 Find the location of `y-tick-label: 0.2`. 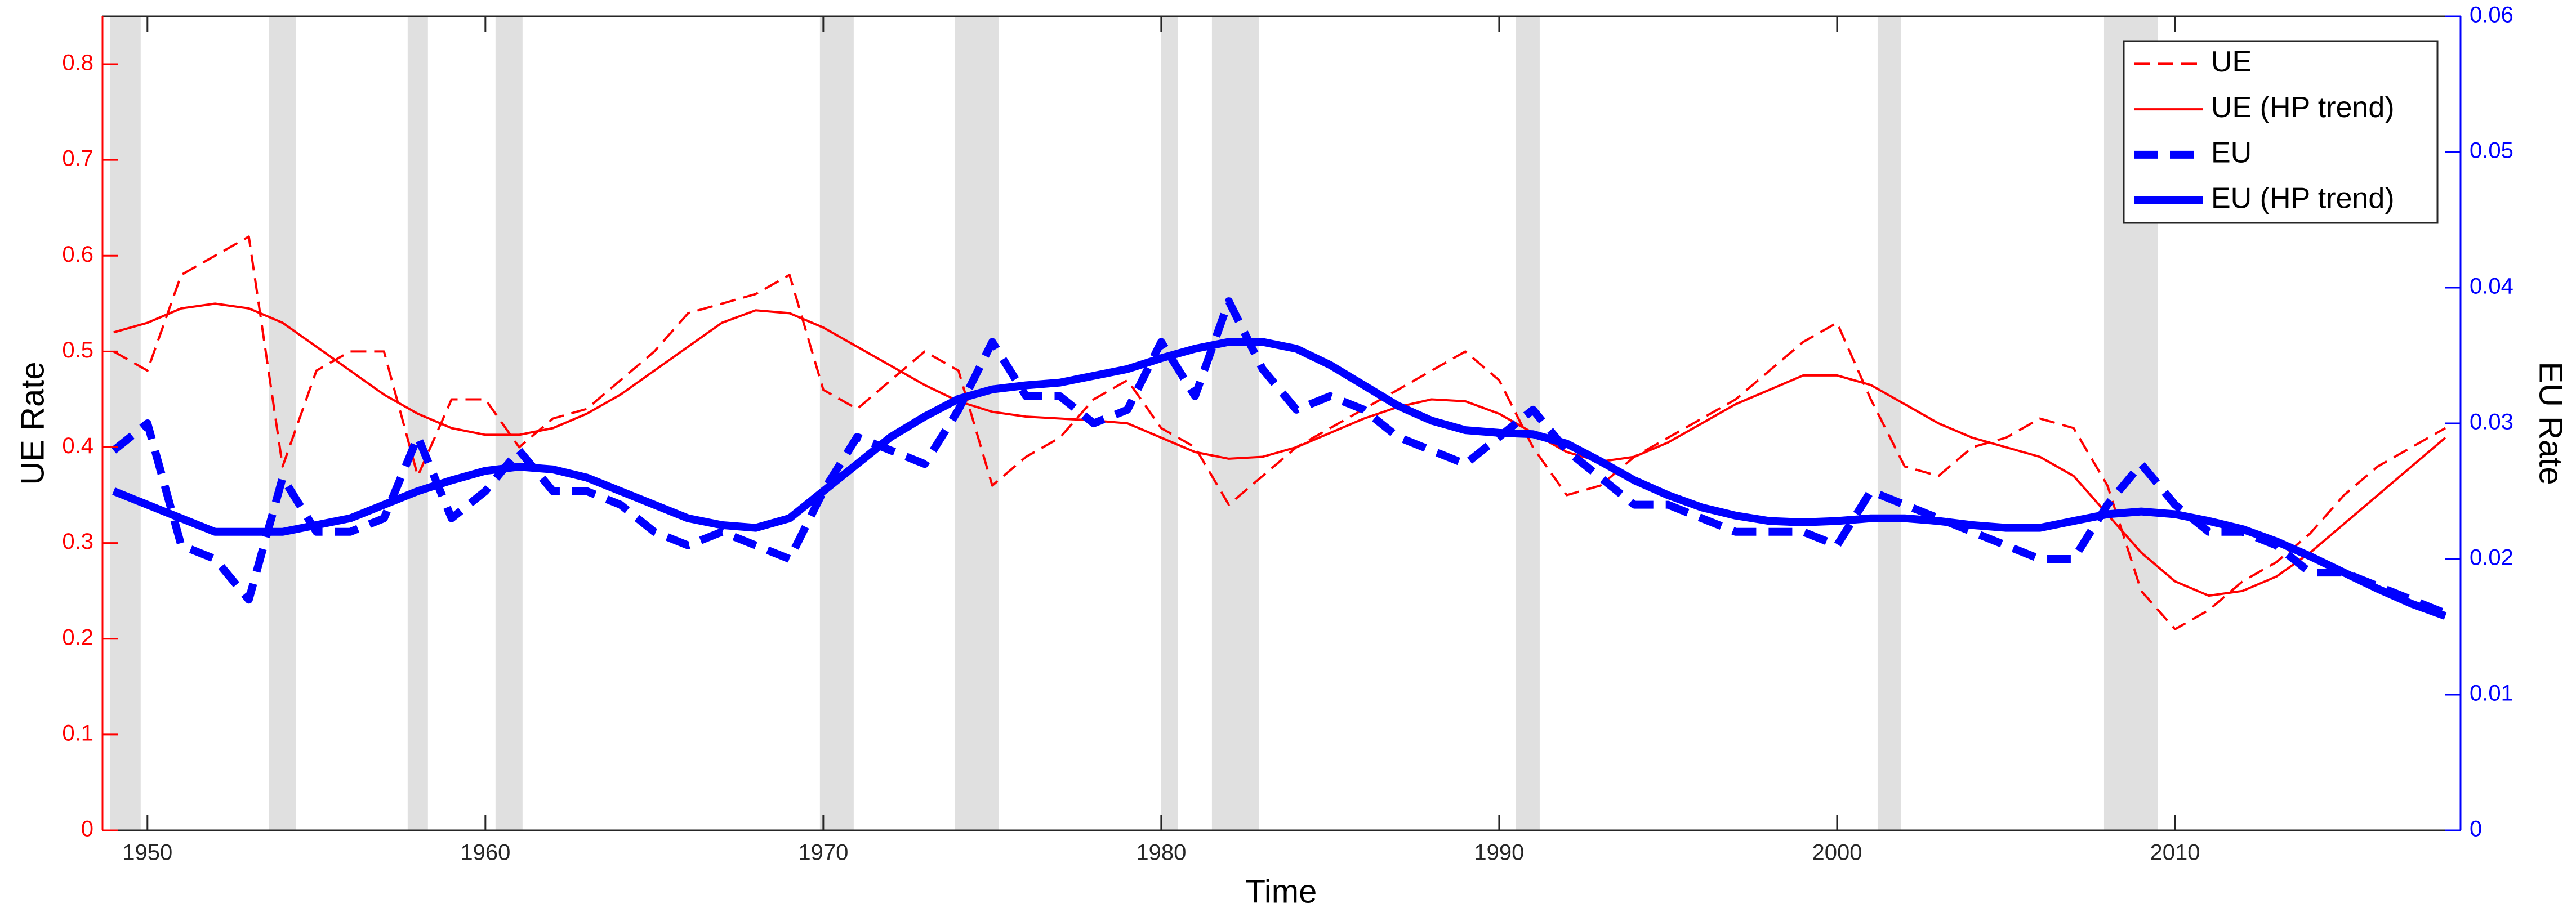

y-tick-label: 0.2 is located at coordinates (77, 637).